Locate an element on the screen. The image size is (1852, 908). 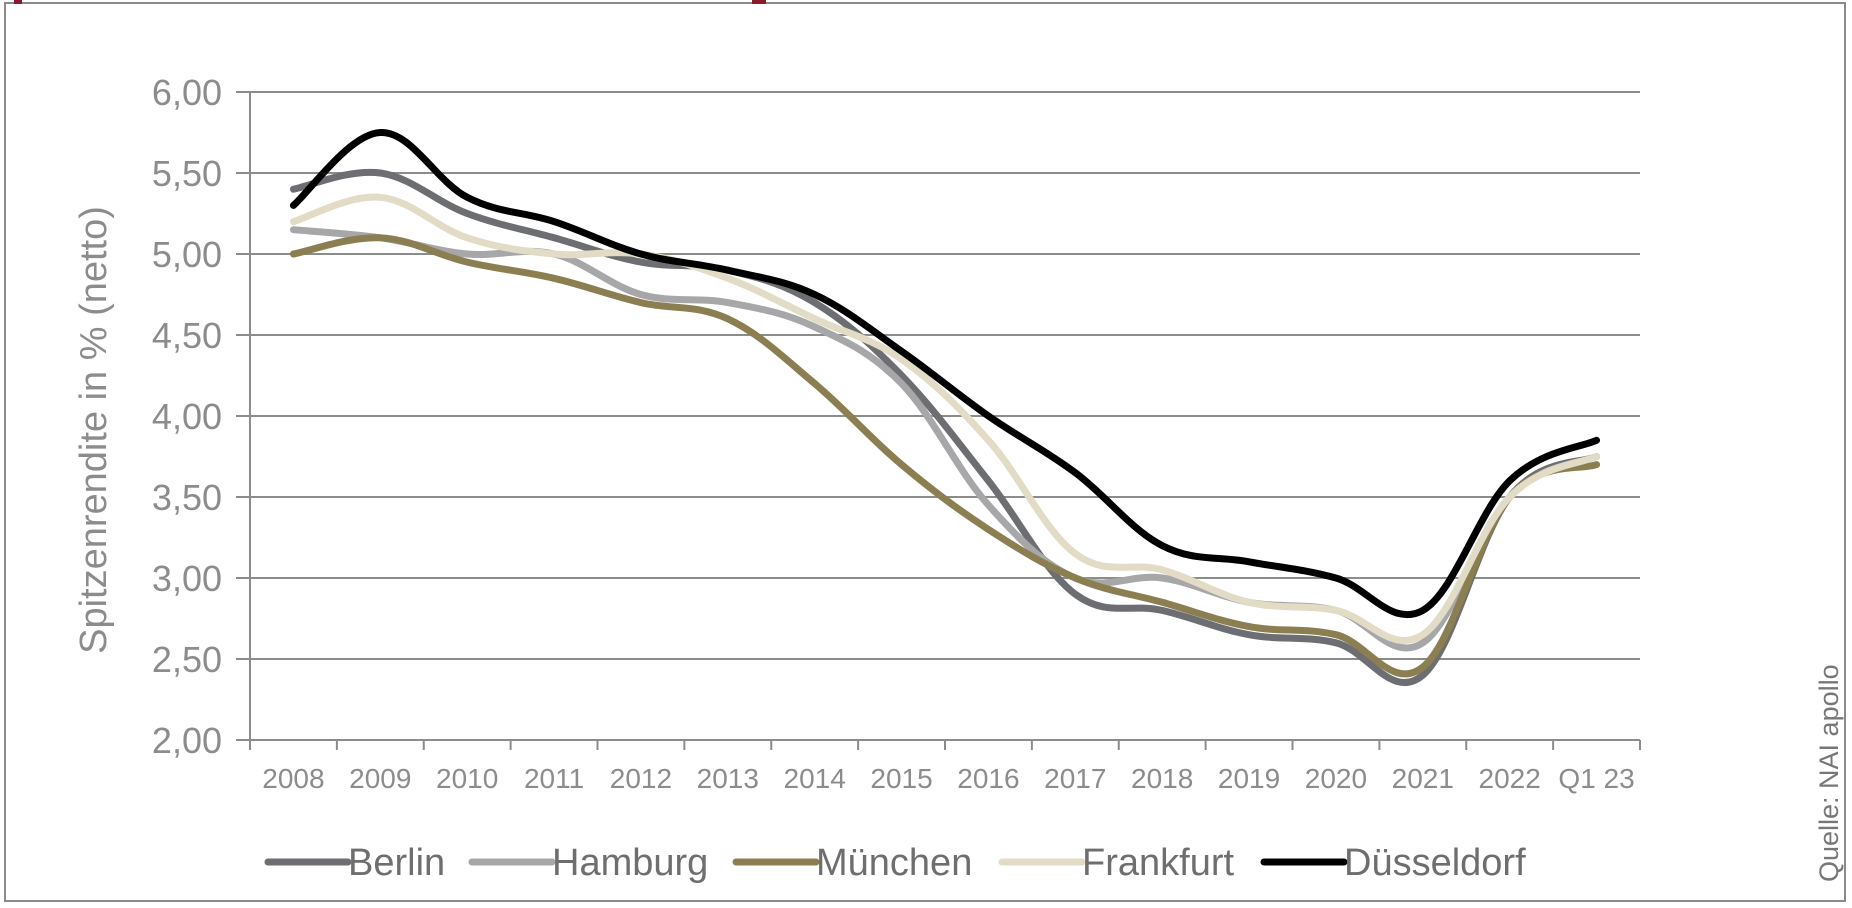
x-tick-label: 2021 is located at coordinates (1423, 778).